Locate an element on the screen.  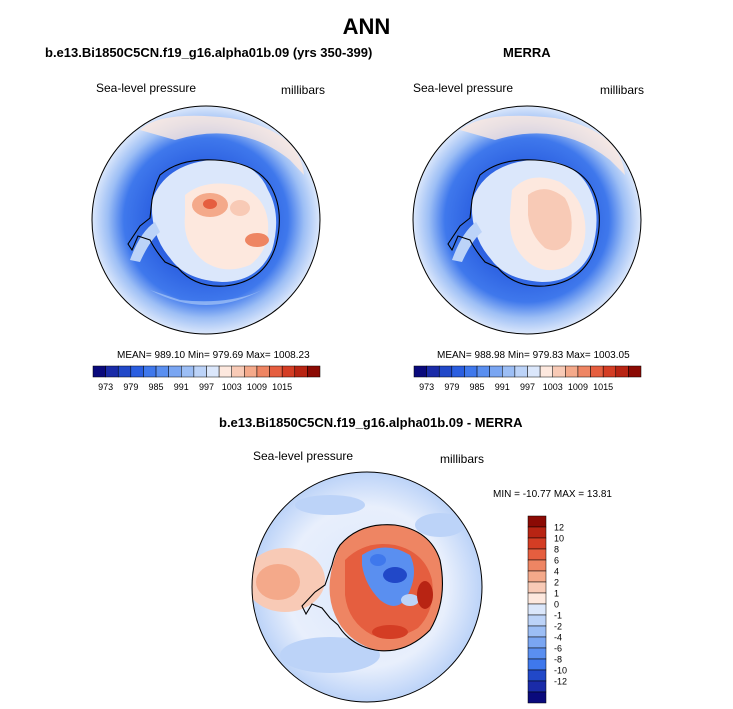
colorbar-panel1: 973 979 985 991 997 1003 1009 1015 is located at coordinates (206, 378).